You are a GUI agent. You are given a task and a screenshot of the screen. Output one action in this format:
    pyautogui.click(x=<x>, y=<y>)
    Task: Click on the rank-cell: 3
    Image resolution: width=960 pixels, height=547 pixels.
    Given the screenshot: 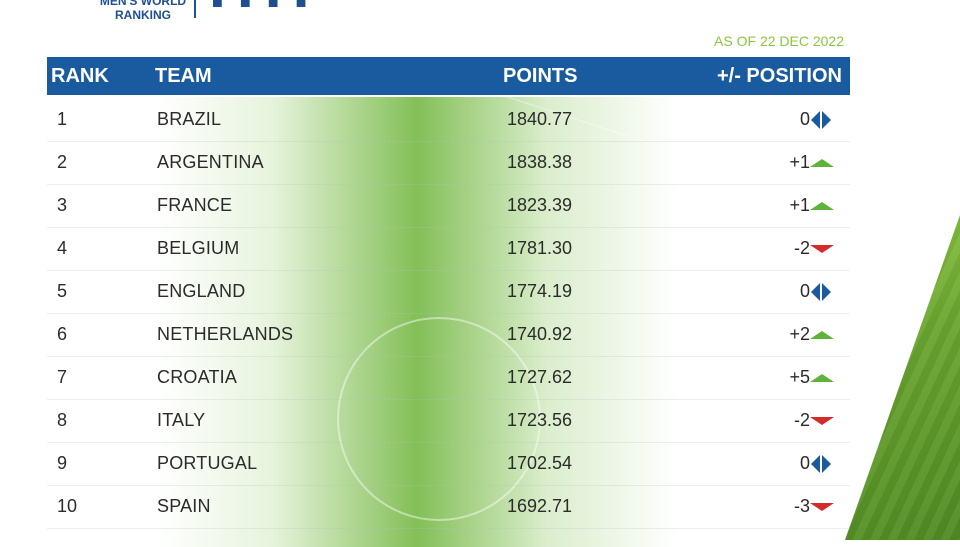 What is the action you would take?
    pyautogui.click(x=62, y=205)
    